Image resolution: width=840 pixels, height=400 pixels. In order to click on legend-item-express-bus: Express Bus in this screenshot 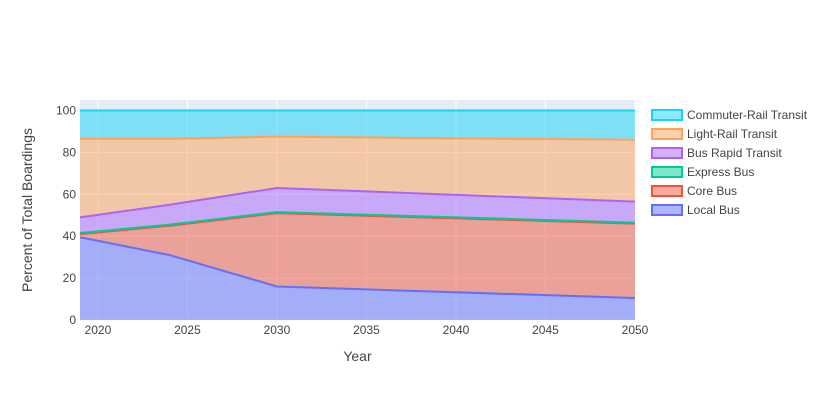, I will do `click(702, 172)`.